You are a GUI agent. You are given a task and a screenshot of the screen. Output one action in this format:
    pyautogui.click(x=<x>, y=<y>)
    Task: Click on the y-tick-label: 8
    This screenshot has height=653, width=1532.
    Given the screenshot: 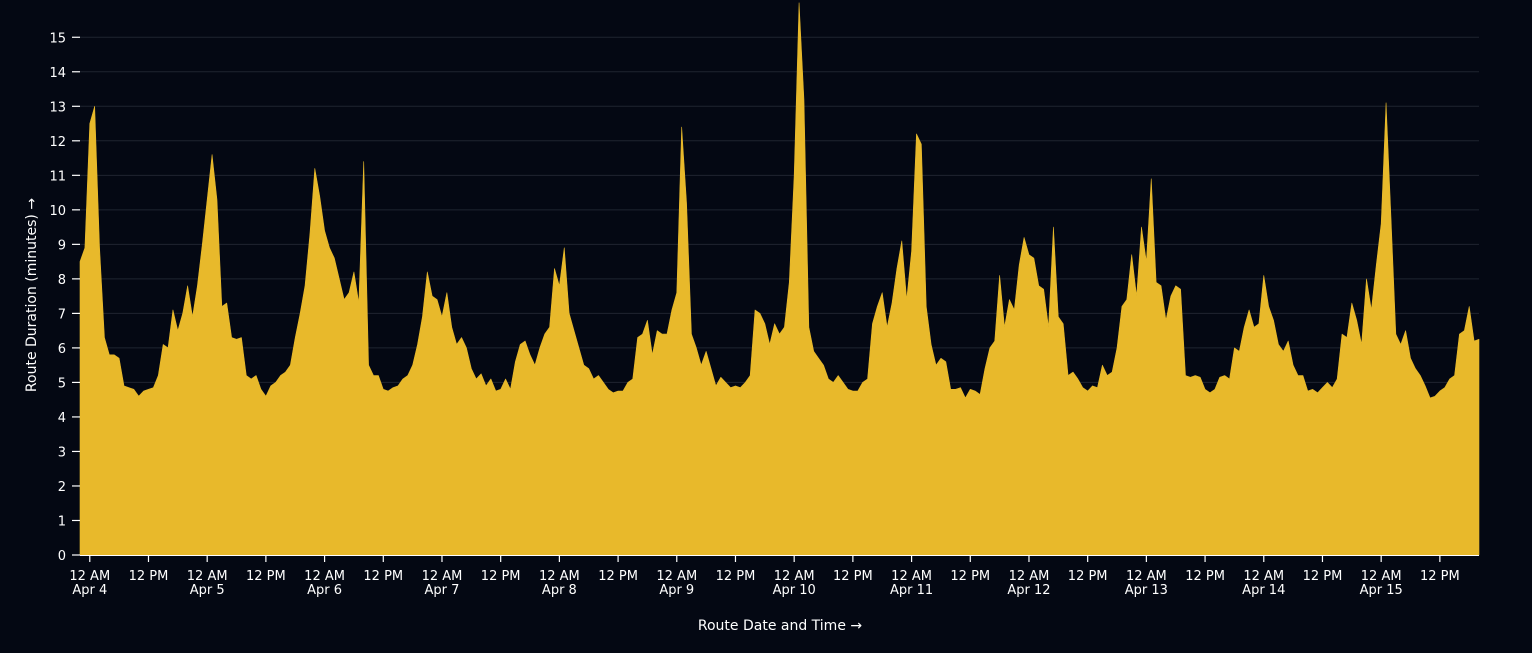 What is the action you would take?
    pyautogui.click(x=62, y=280)
    